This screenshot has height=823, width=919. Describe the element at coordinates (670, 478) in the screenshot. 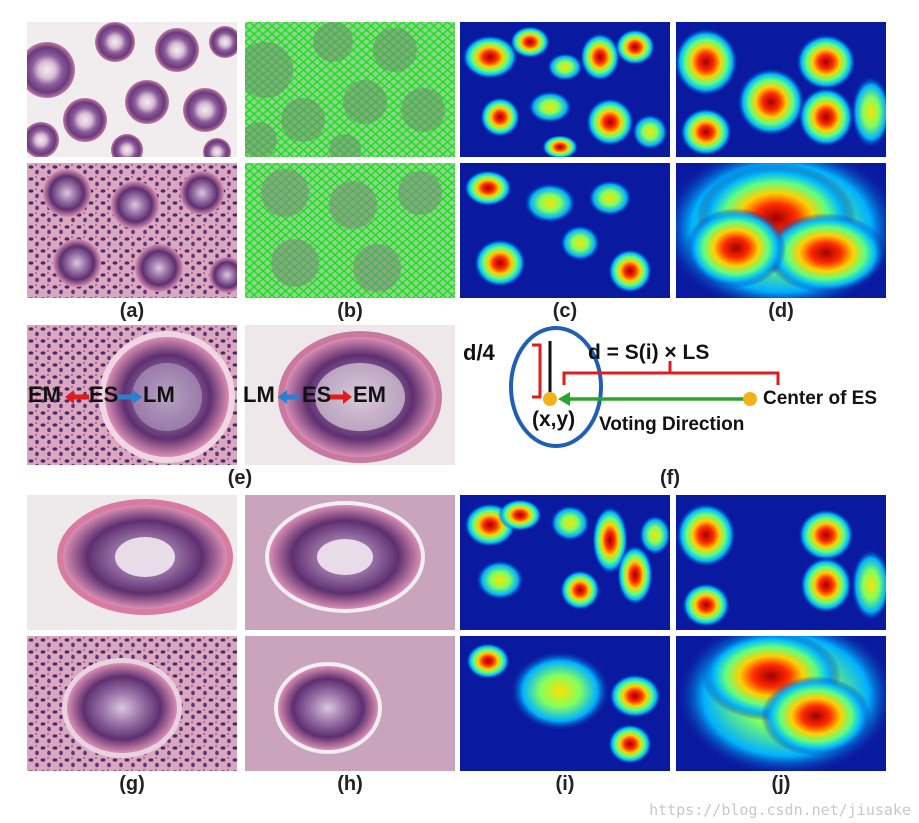

I see `caption-f: (f)` at that location.